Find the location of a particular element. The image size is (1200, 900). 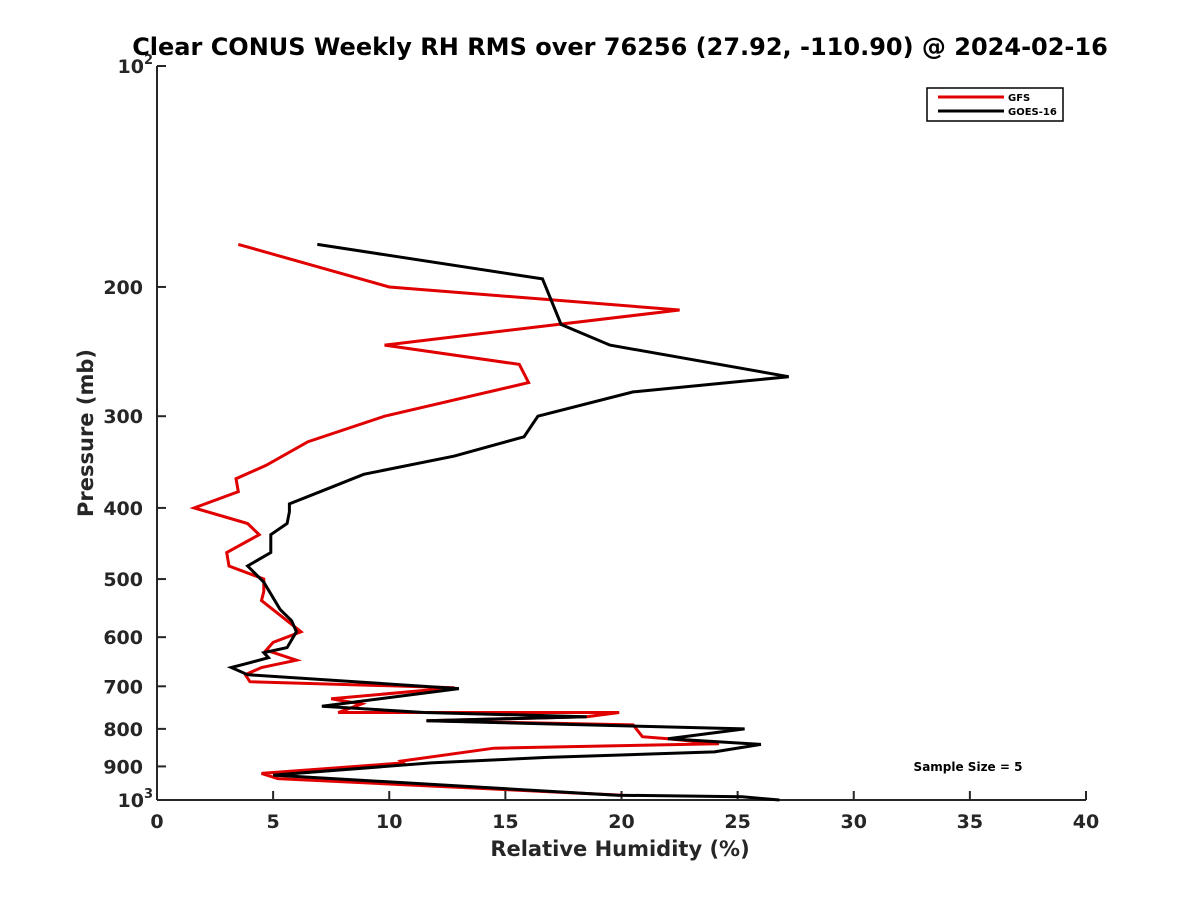

y-tick-label: 10² is located at coordinates (136, 65).